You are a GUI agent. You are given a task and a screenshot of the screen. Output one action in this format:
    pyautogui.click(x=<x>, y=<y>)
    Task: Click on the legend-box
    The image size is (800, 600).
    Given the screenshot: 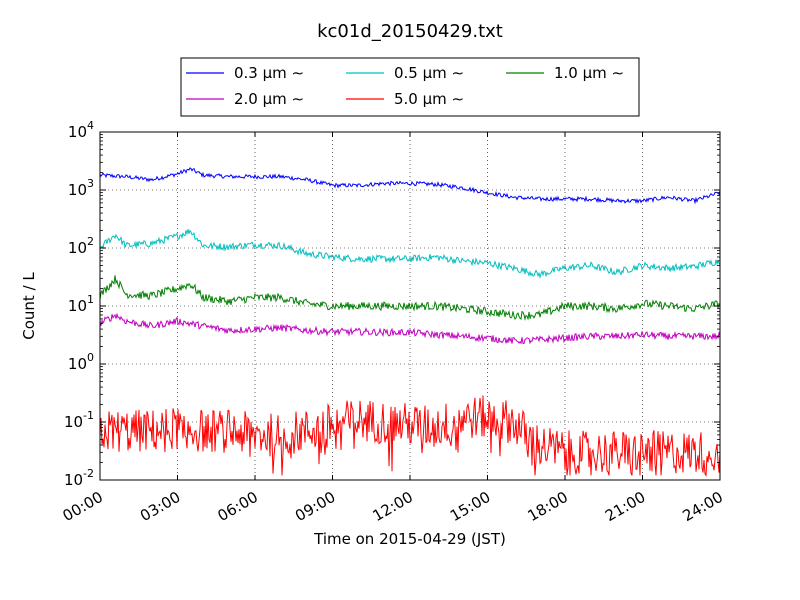 What is the action you would take?
    pyautogui.click(x=410, y=87)
    